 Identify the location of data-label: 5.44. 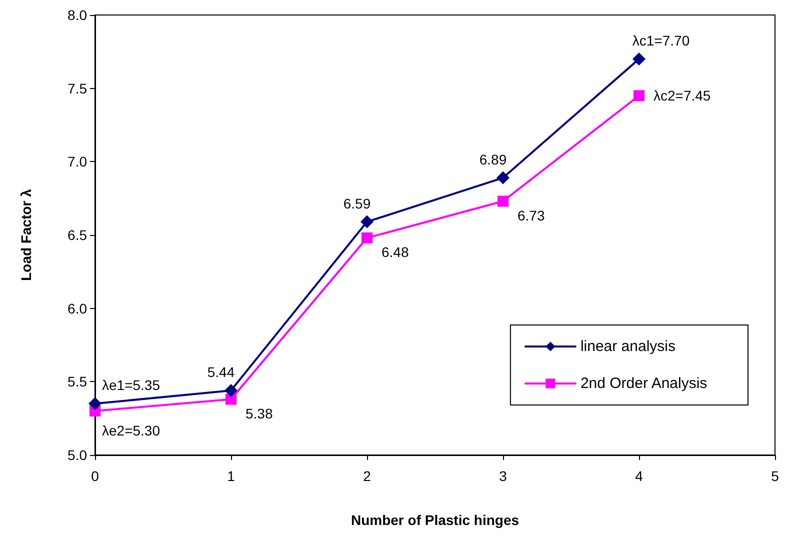
(221, 372).